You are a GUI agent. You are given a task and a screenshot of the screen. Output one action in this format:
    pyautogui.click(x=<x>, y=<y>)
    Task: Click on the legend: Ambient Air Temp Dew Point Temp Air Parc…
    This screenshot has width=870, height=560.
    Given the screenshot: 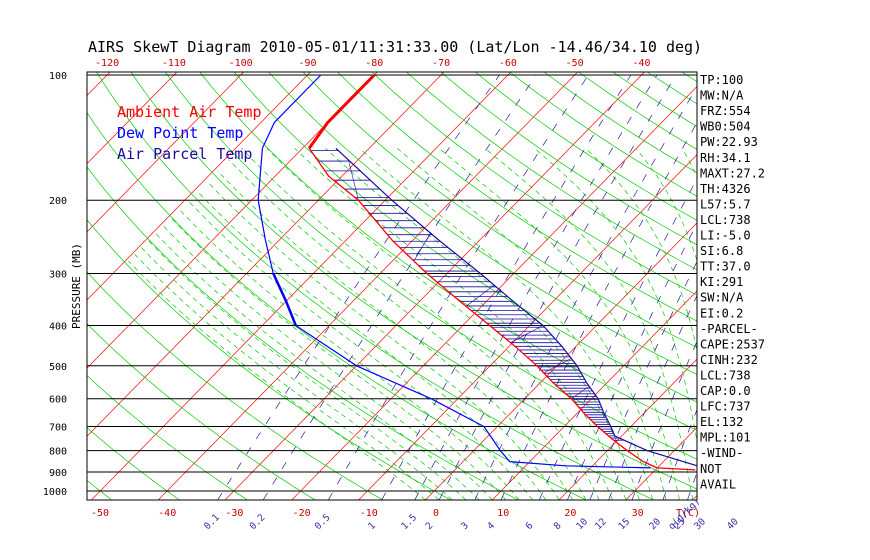 What is the action you would take?
    pyautogui.click(x=189, y=133)
    